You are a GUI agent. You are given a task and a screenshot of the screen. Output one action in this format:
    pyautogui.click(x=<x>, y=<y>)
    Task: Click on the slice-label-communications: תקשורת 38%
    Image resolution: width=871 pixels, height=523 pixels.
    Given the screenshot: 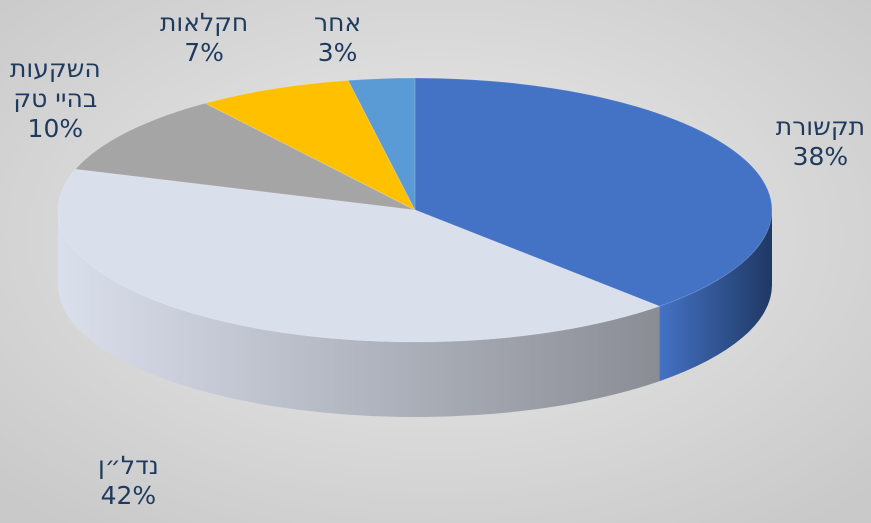 What is the action you would take?
    pyautogui.click(x=820, y=141)
    